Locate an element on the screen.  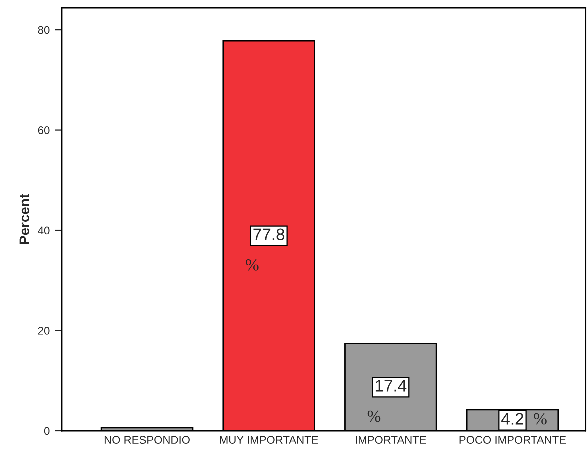
data-label: 4.2 % is located at coordinates (524, 419).